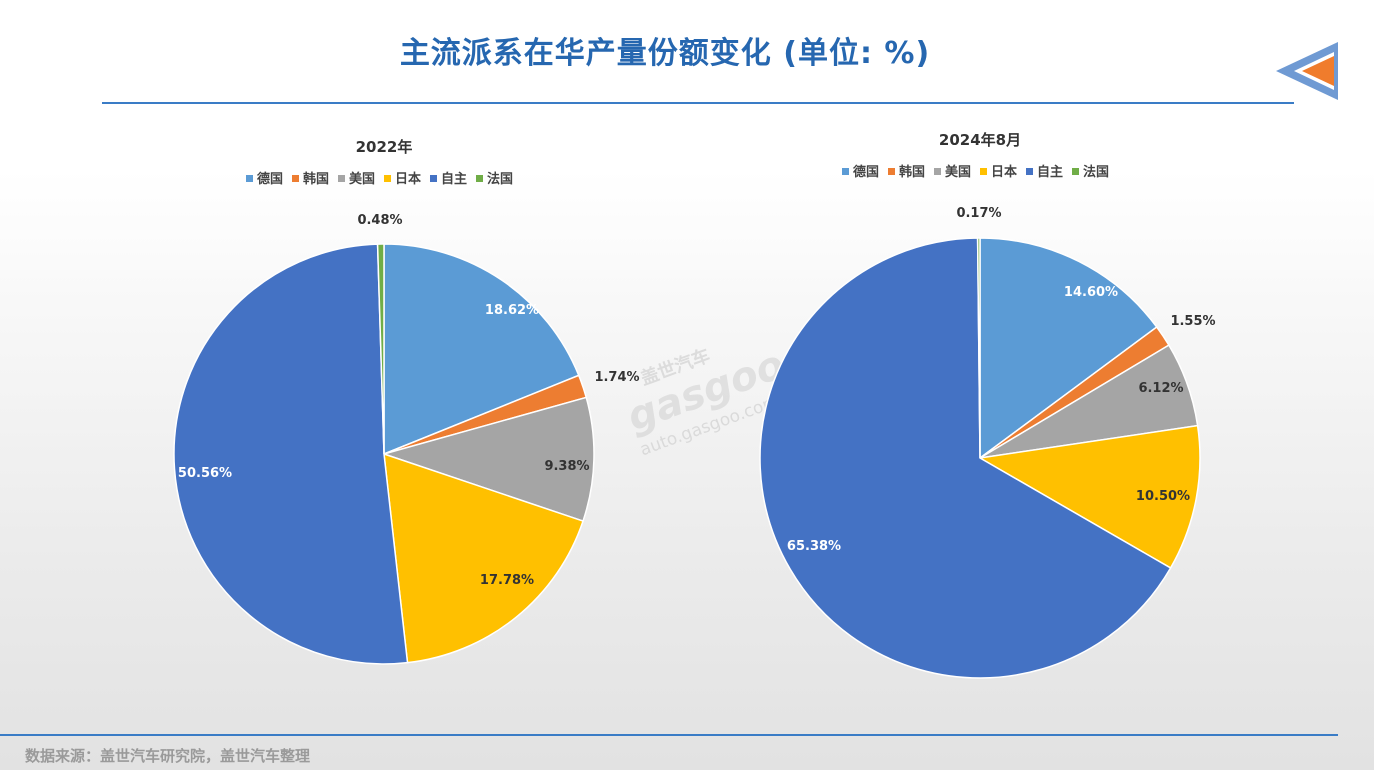 Image resolution: width=1374 pixels, height=770 pixels. What do you see at coordinates (379, 220) in the screenshot?
I see `data-label: 0.48%` at bounding box center [379, 220].